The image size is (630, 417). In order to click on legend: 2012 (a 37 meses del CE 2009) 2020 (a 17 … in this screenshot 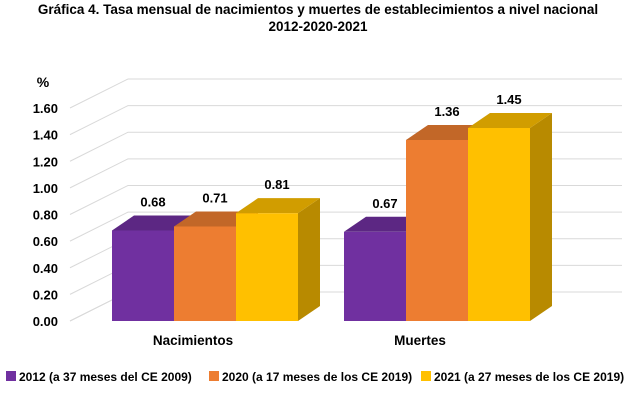, I will do `click(315, 377)`.